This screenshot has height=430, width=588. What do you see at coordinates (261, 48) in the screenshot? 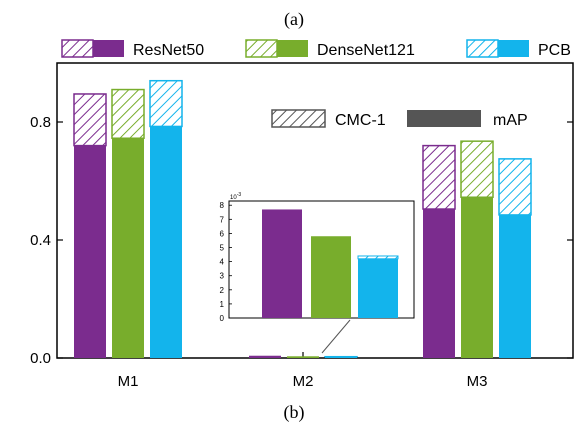
I see `legend-swatch-hatched-densenet121` at bounding box center [261, 48].